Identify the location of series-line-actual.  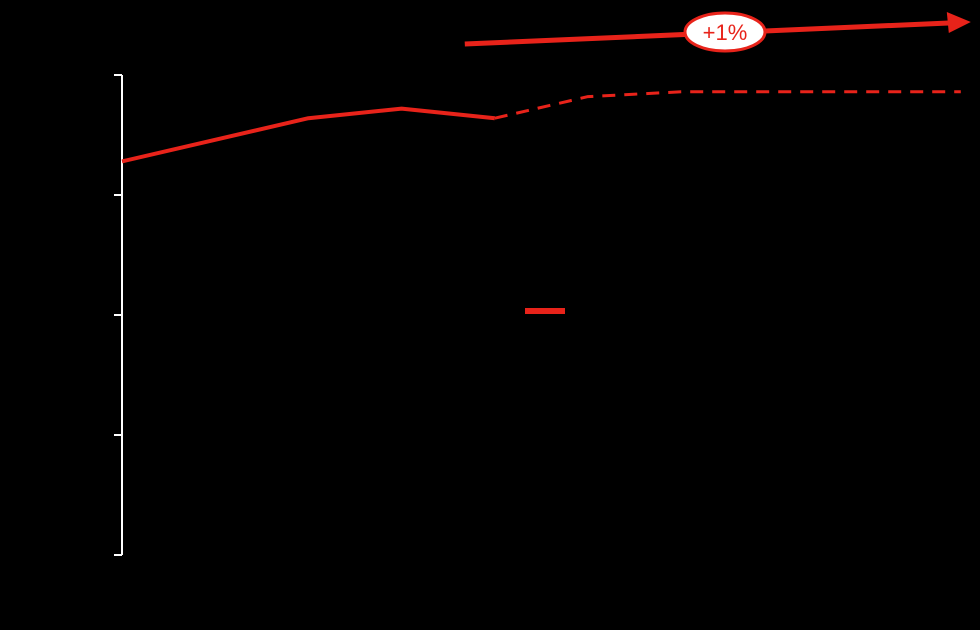
(308, 135).